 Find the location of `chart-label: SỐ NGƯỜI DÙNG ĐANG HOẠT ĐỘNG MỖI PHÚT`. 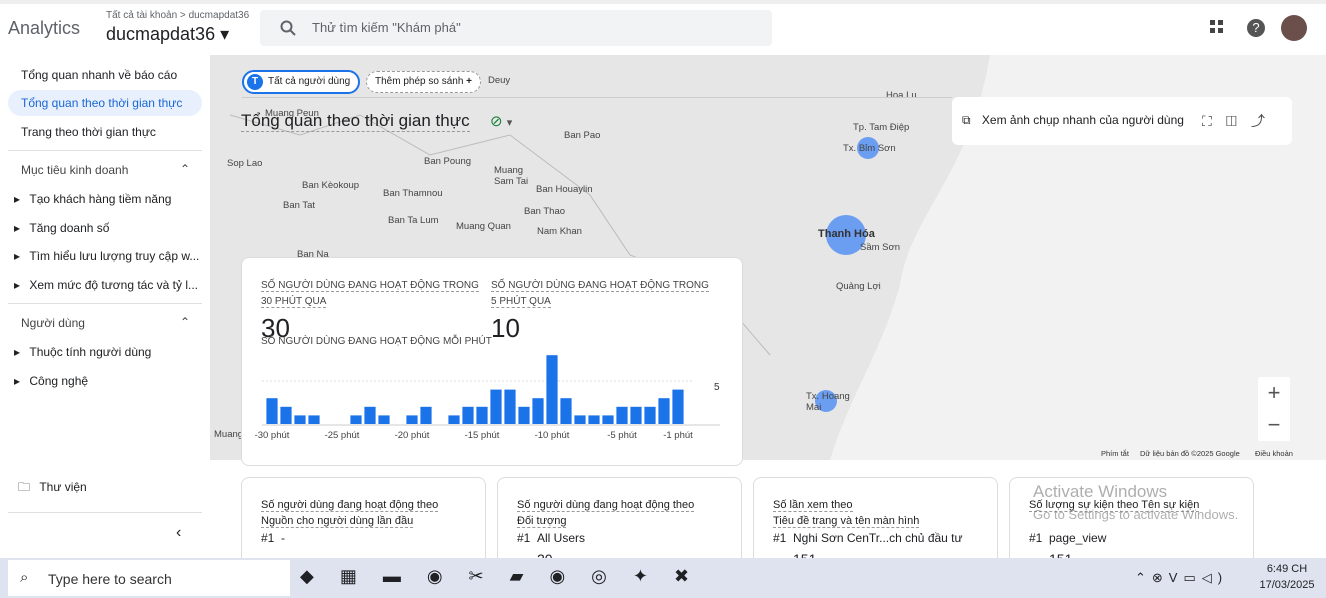

chart-label: SỐ NGƯỜI DÙNG ĐANG HOẠT ĐỘNG MỖI PHÚT is located at coordinates (376, 341).